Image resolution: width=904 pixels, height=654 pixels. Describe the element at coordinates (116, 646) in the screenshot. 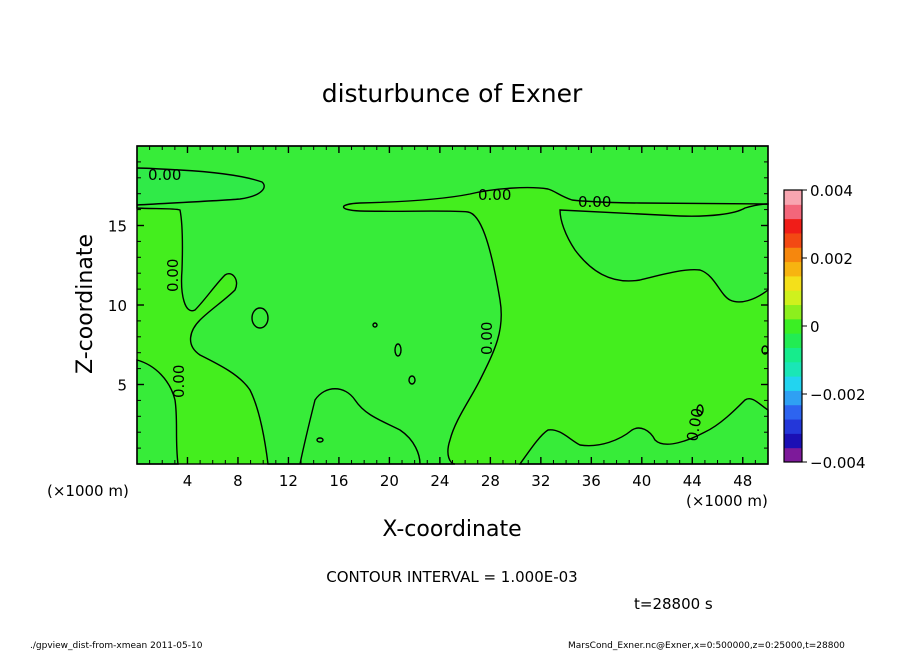

I see `footer-left: ./gpview_dist-from-xmean 2011-05-10` at that location.